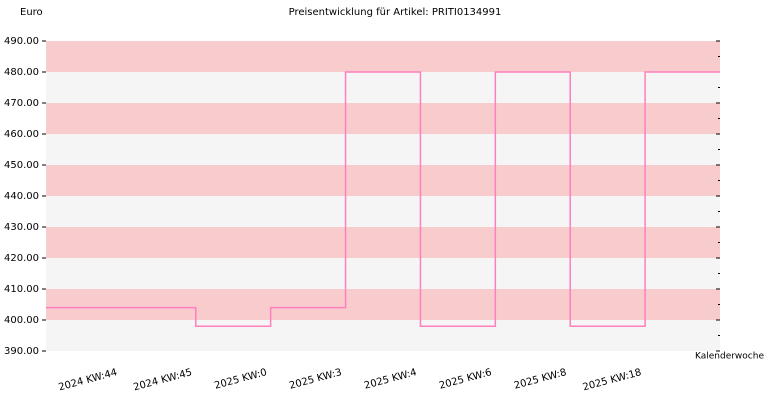 The image size is (770, 400). What do you see at coordinates (21, 320) in the screenshot?
I see `y-tick-label: 400.00` at bounding box center [21, 320].